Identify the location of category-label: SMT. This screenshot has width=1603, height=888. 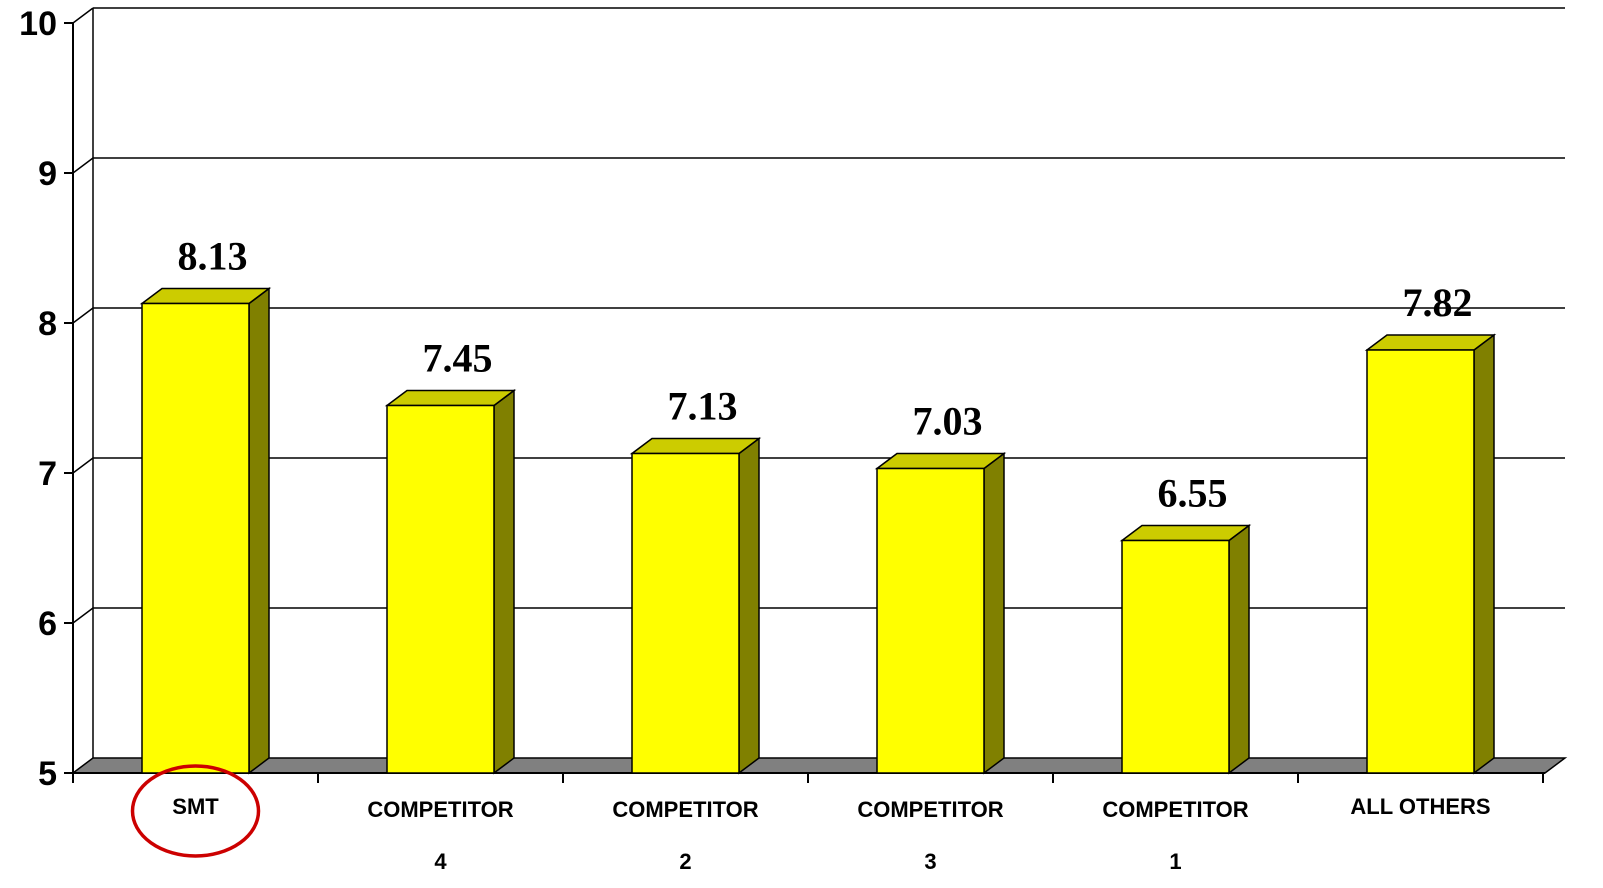
(195, 806).